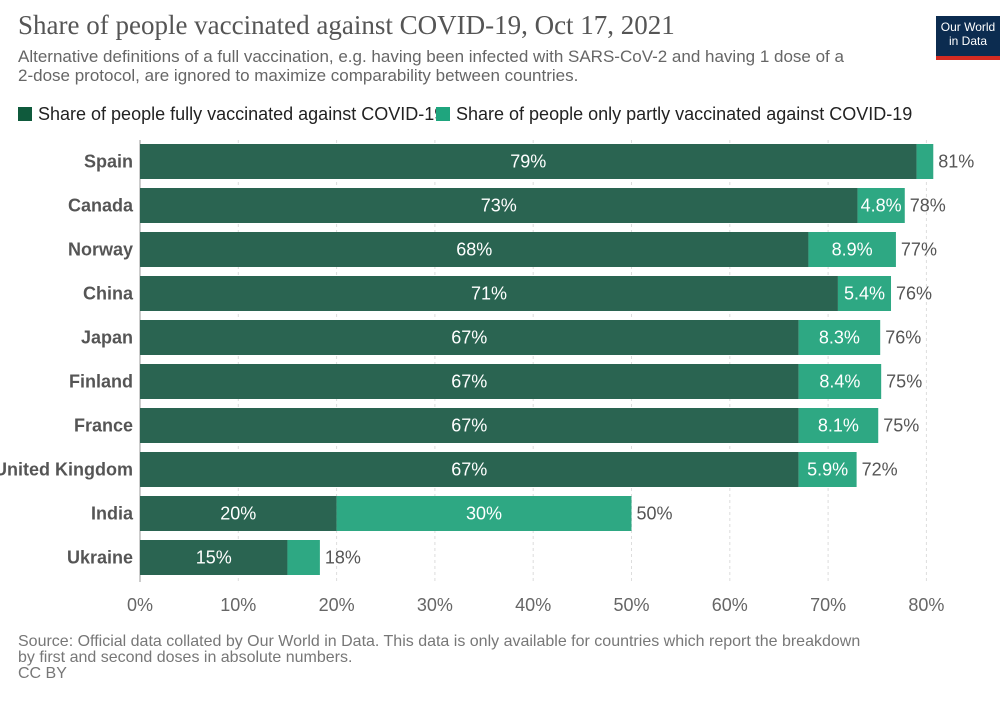  I want to click on total-label: 50%, so click(655, 514).